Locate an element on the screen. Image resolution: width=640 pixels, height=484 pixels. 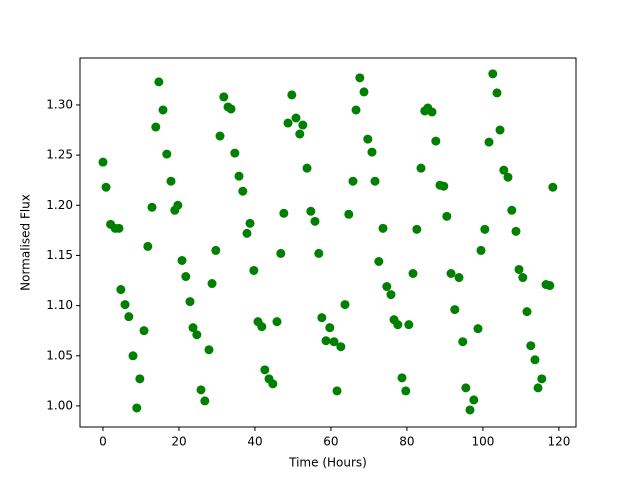
x-axis-label: Time (Hours) is located at coordinates (327, 463).